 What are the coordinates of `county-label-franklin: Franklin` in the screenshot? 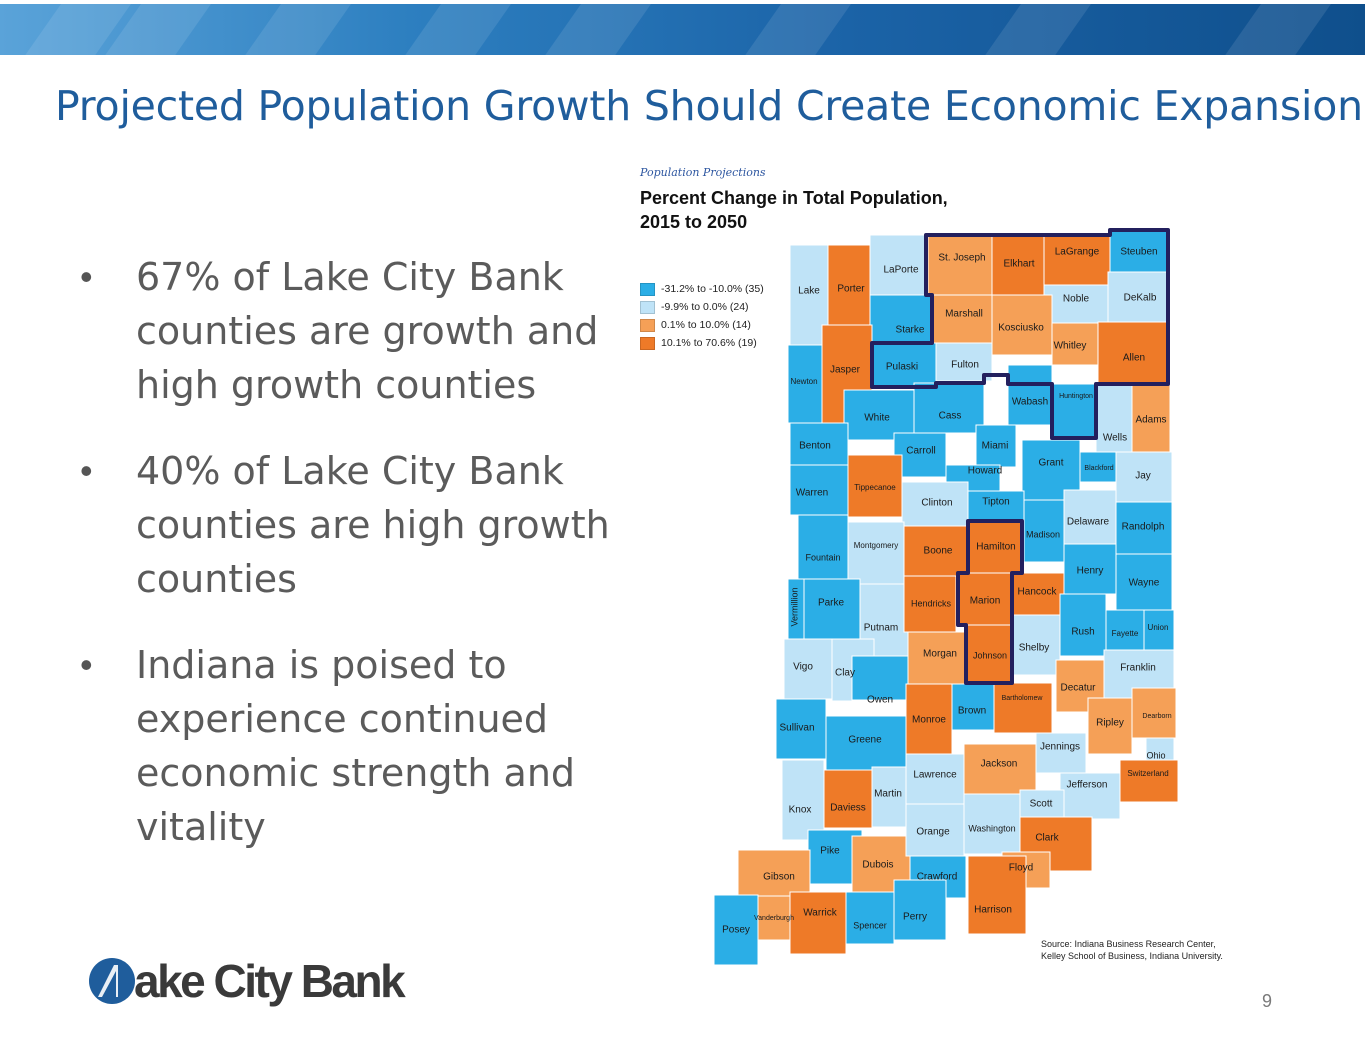 It's located at (1138, 668).